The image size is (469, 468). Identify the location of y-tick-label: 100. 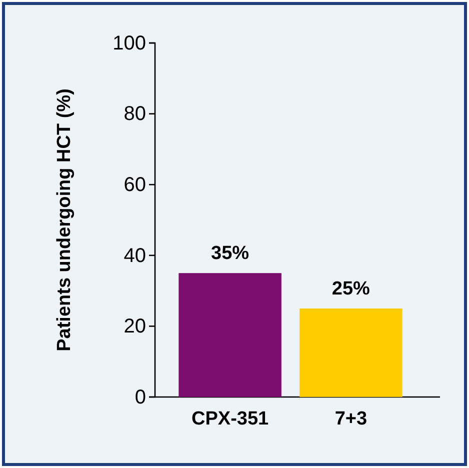
(129, 43).